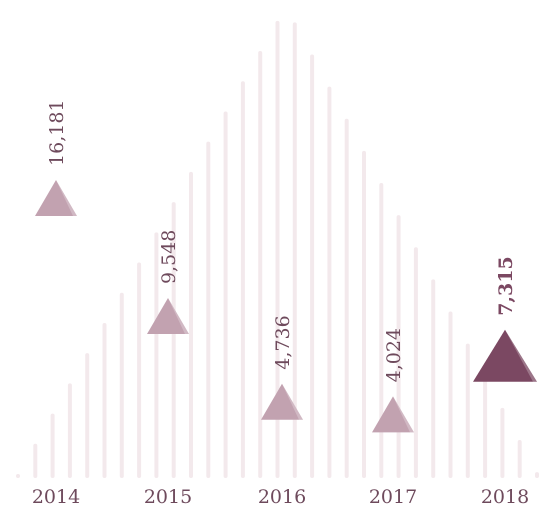 The width and height of the screenshot is (544, 515). What do you see at coordinates (282, 497) in the screenshot?
I see `x-tick-label: 2016` at bounding box center [282, 497].